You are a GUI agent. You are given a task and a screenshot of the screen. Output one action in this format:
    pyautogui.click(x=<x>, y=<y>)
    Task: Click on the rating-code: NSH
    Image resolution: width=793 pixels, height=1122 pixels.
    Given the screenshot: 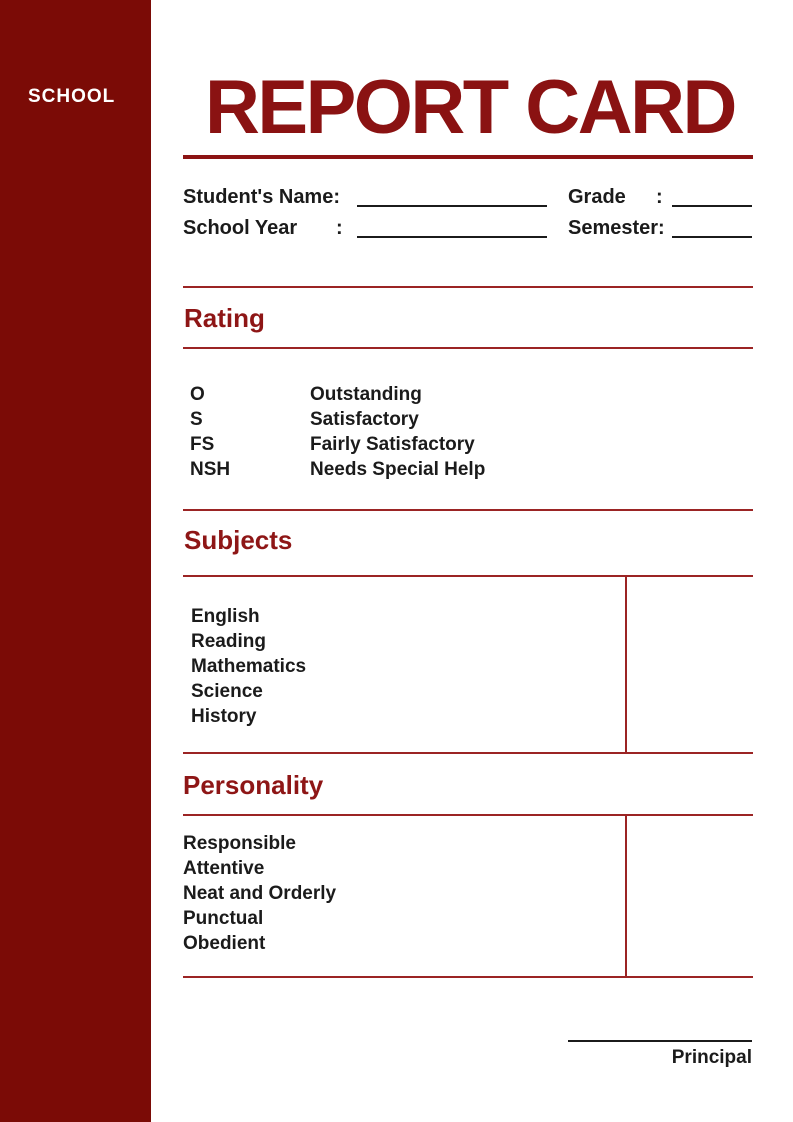 What is the action you would take?
    pyautogui.click(x=210, y=469)
    